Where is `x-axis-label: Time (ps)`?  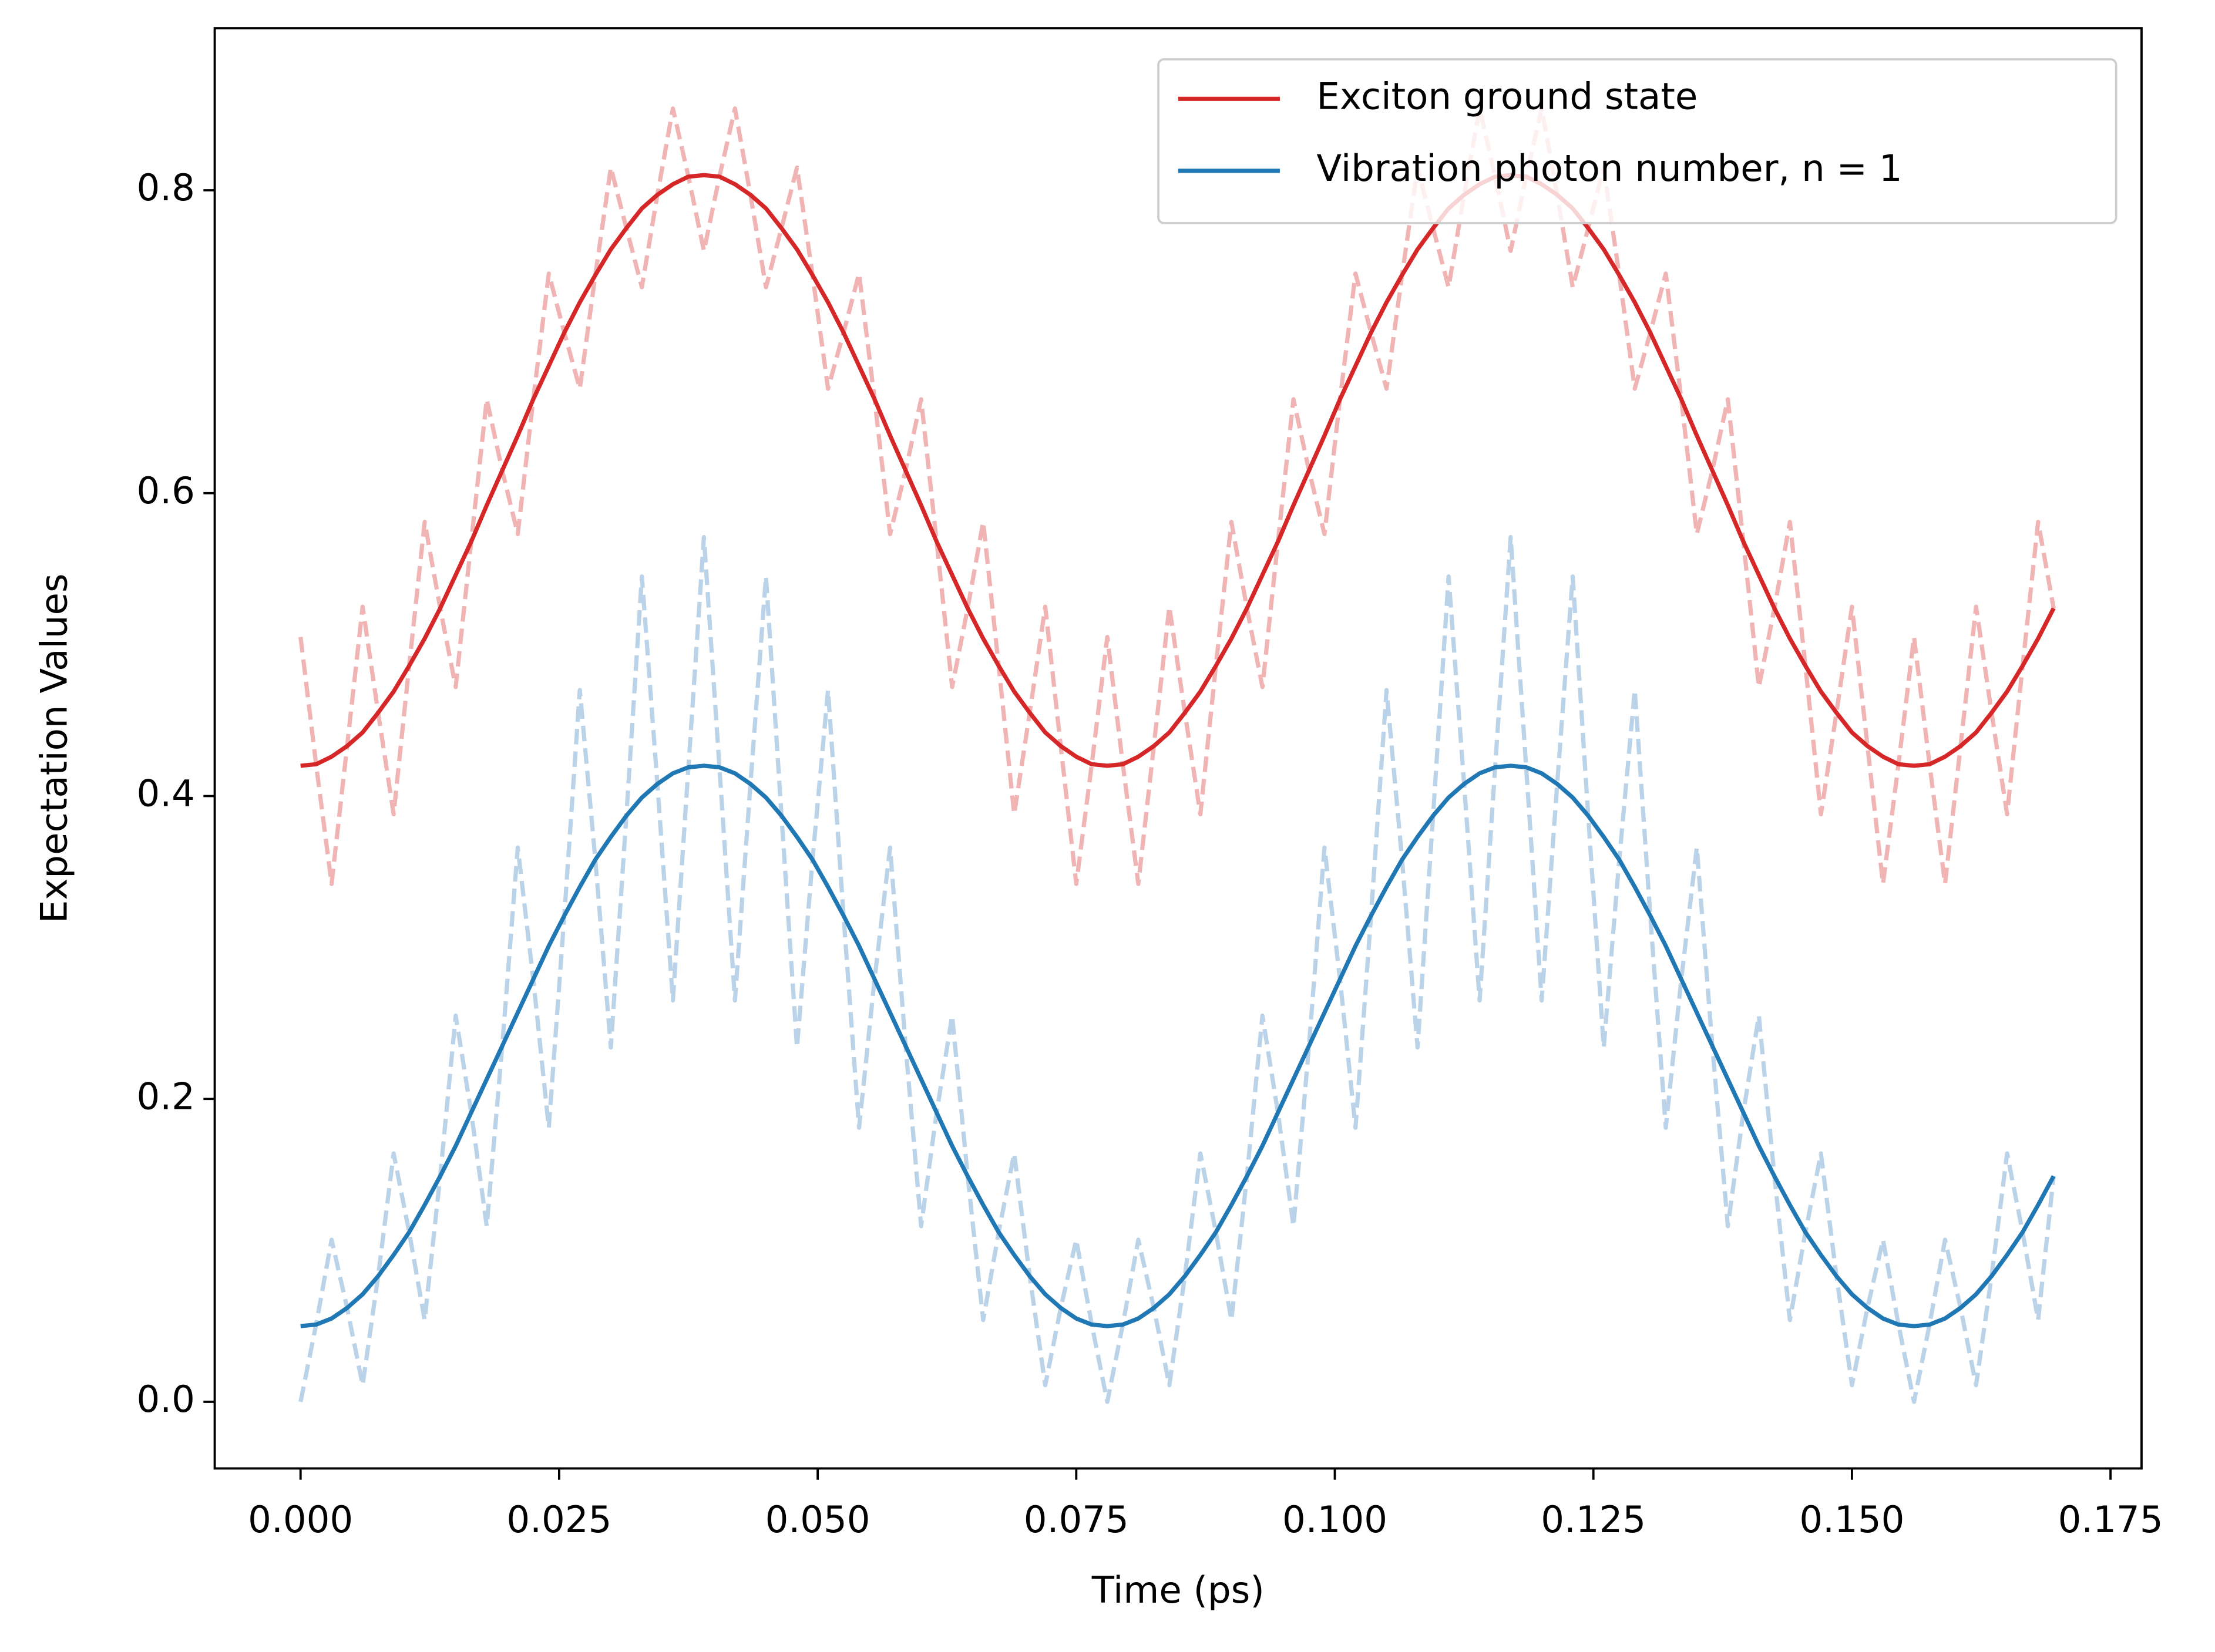 x-axis-label: Time (ps) is located at coordinates (1178, 1590).